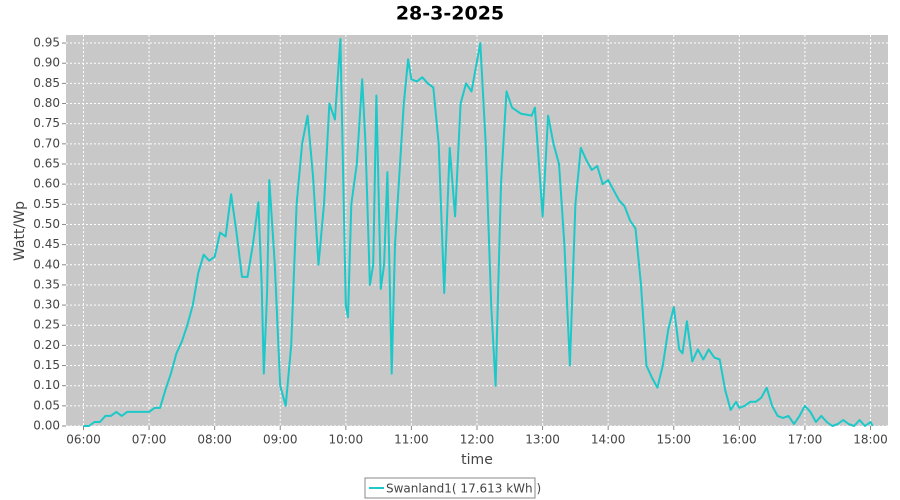 The width and height of the screenshot is (900, 500). Describe the element at coordinates (46, 305) in the screenshot. I see `y-tick-label: 0.30` at that location.